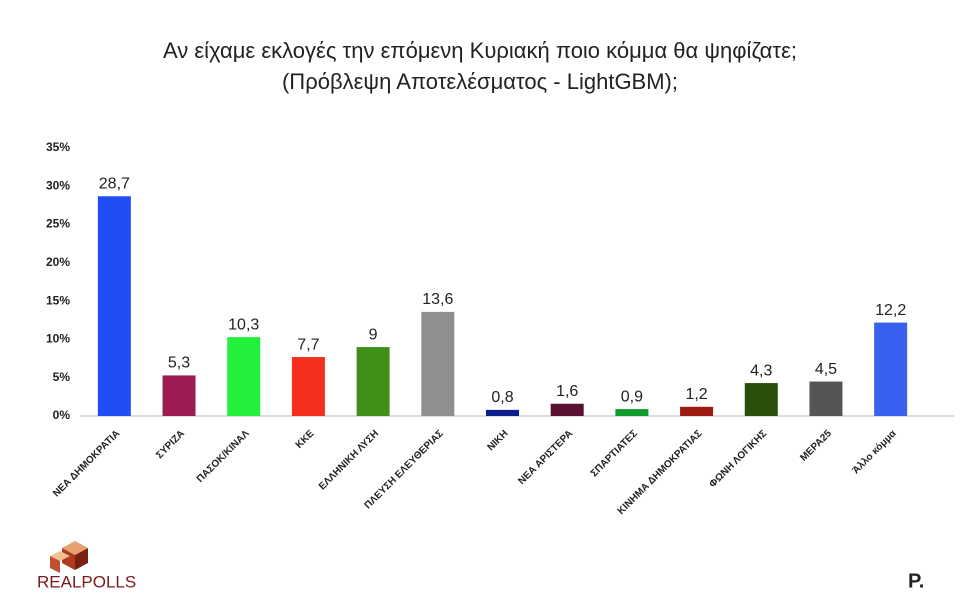 The width and height of the screenshot is (960, 608). What do you see at coordinates (890, 310) in the screenshot?
I see `value-label: 12,2` at bounding box center [890, 310].